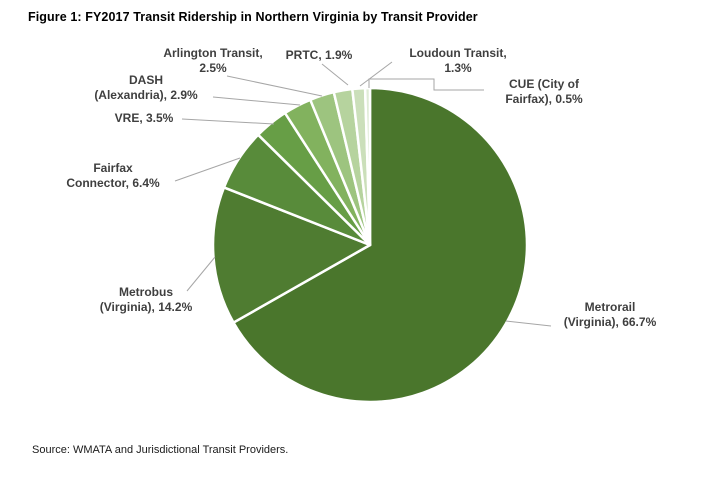 The width and height of the screenshot is (708, 477). I want to click on slice-label-line: CUE (City of, so click(544, 84).